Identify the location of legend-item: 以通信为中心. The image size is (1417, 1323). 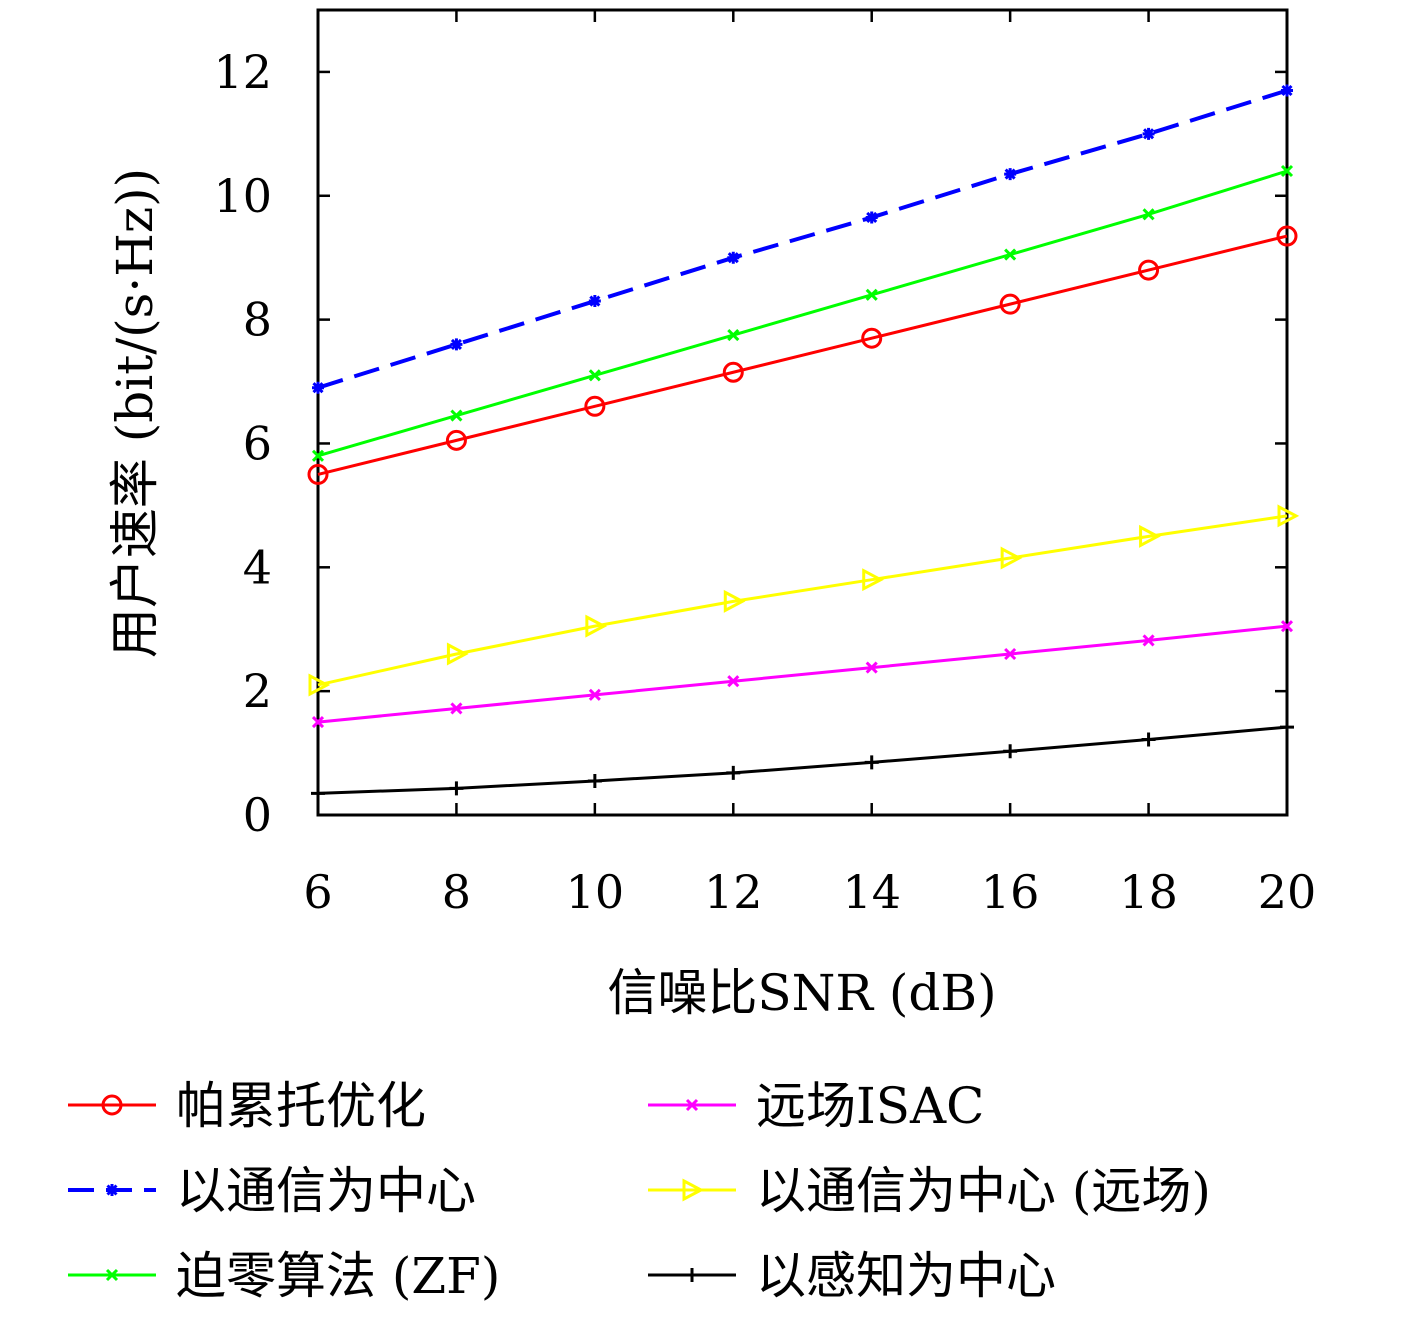
(272, 1191).